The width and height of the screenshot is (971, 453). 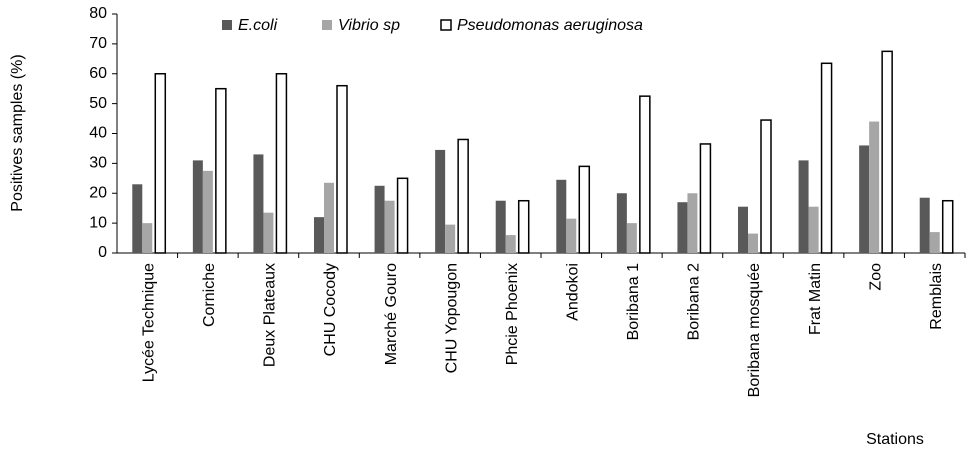 What do you see at coordinates (875, 277) in the screenshot?
I see `x-tick-label: Zoo` at bounding box center [875, 277].